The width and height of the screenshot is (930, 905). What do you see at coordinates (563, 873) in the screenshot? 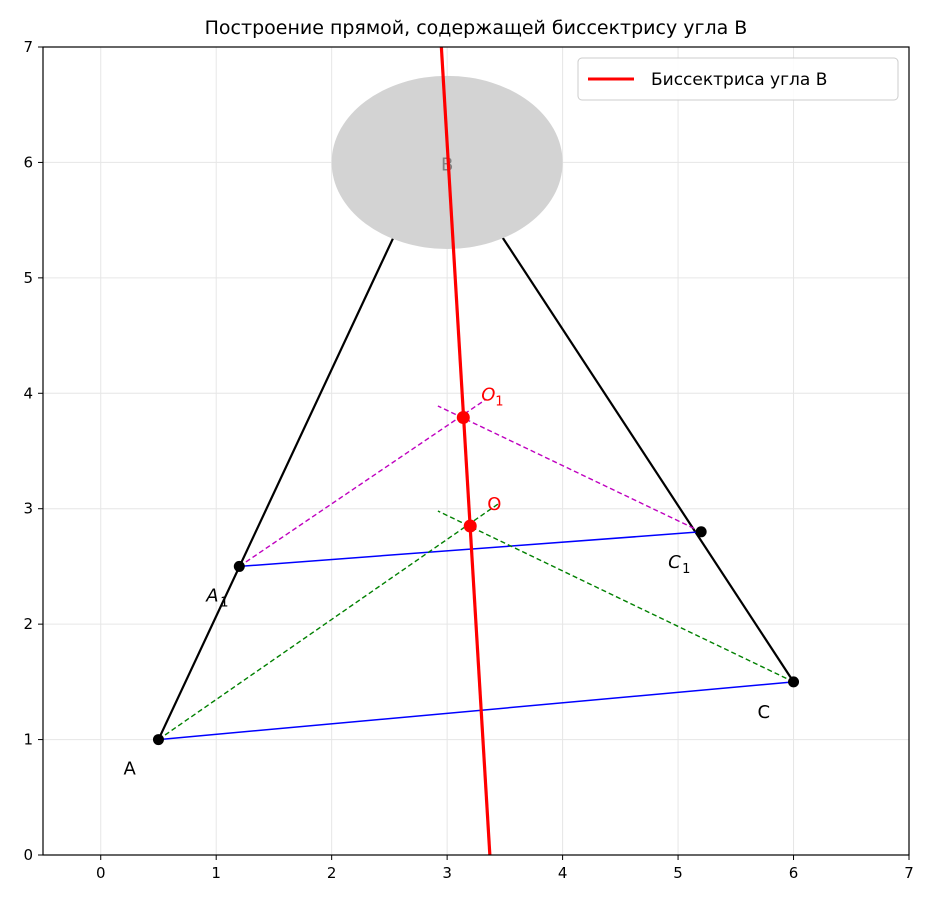
I see `x-tick-label: 4` at bounding box center [563, 873].